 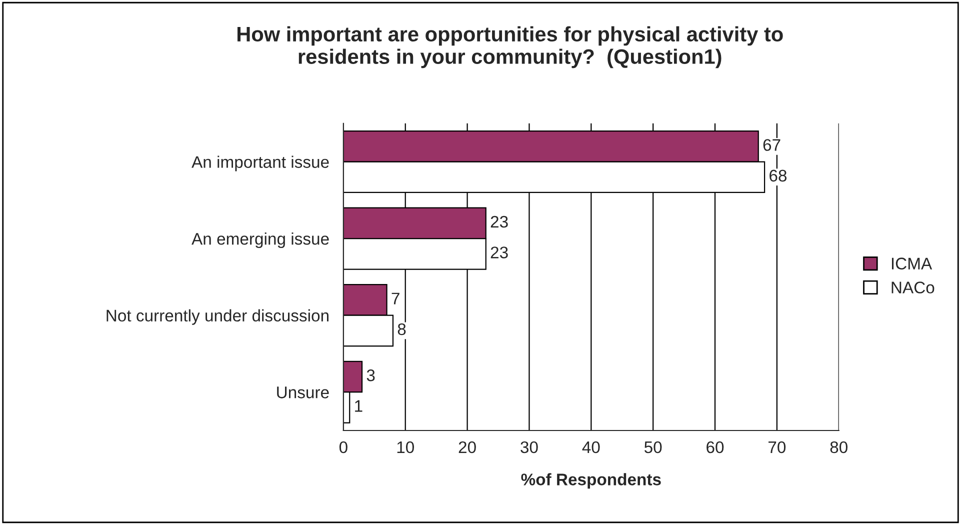 I want to click on x-tick-label: 10, so click(x=405, y=447).